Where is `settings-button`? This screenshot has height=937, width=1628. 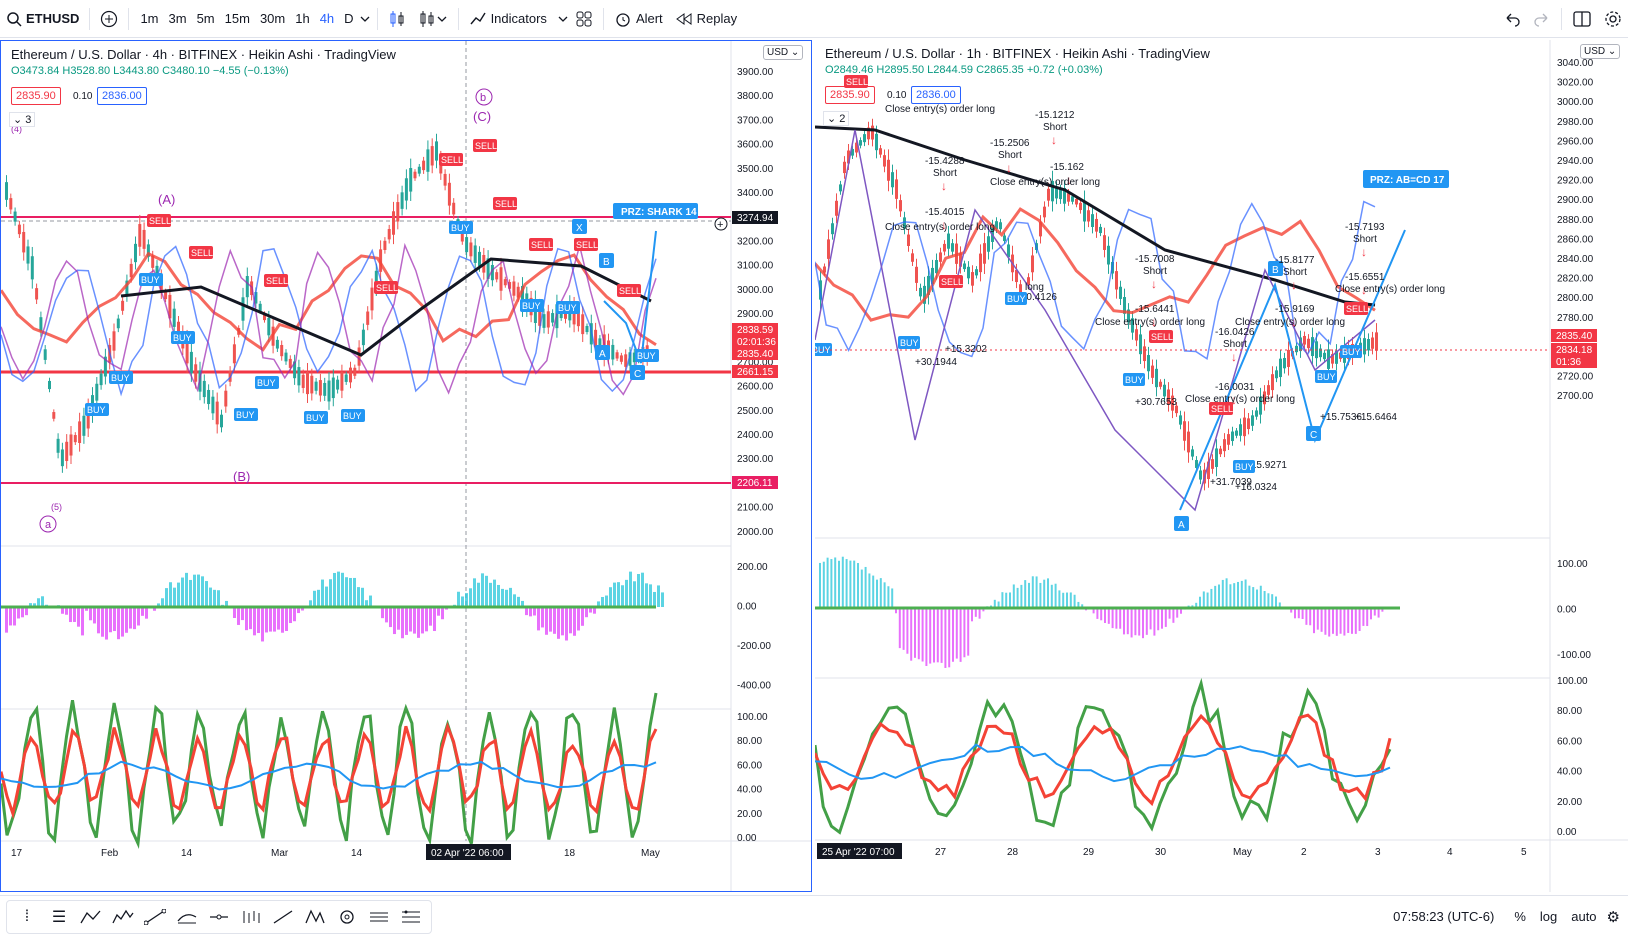 settings-button is located at coordinates (1613, 19).